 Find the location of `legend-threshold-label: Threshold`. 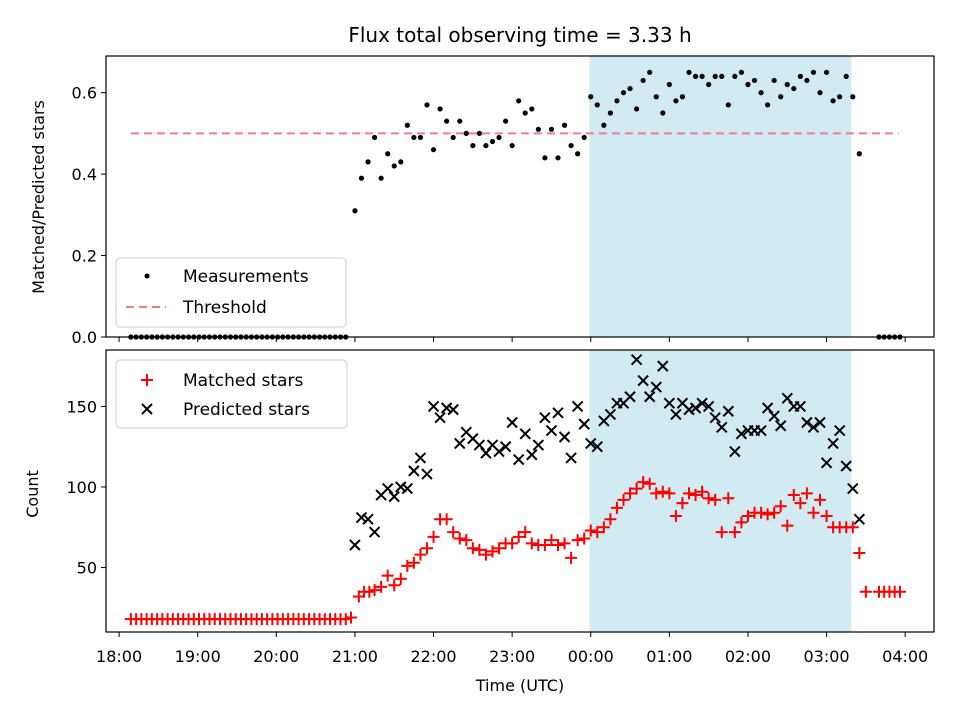

legend-threshold-label: Threshold is located at coordinates (224, 308).